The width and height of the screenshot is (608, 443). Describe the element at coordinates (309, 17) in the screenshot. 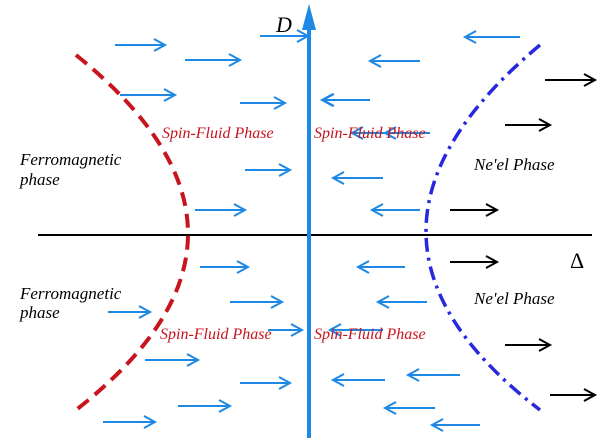

I see `d-axis-arrowhead` at that location.